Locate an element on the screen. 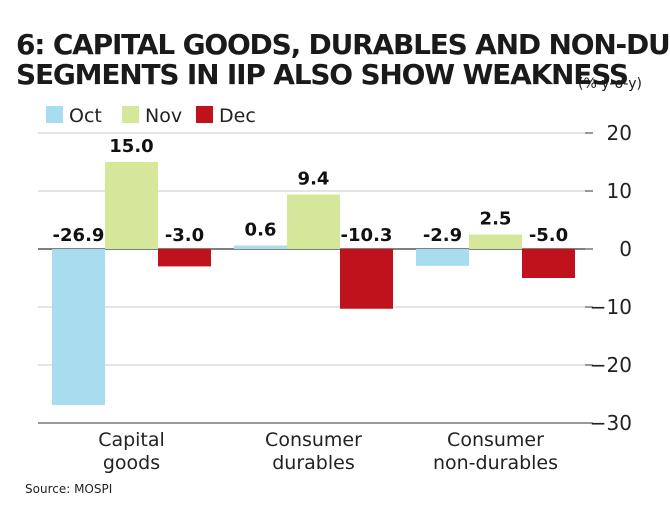 This screenshot has height=525, width=670. legend-label-oct: Oct is located at coordinates (85, 116).